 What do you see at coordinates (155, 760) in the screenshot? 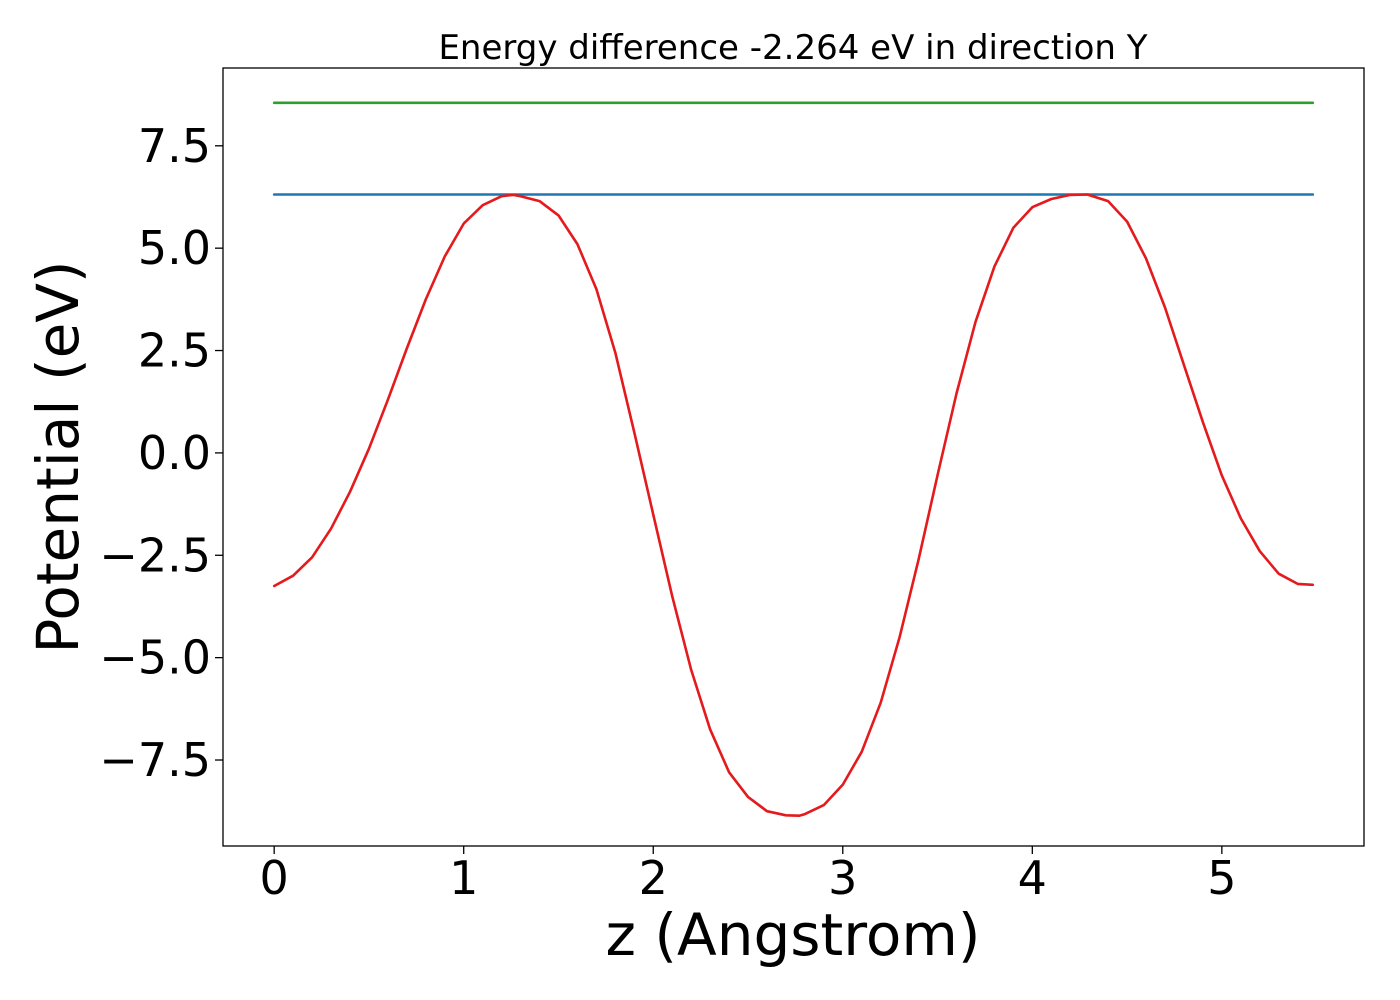
I see `y-tick-label: −7.5` at bounding box center [155, 760].